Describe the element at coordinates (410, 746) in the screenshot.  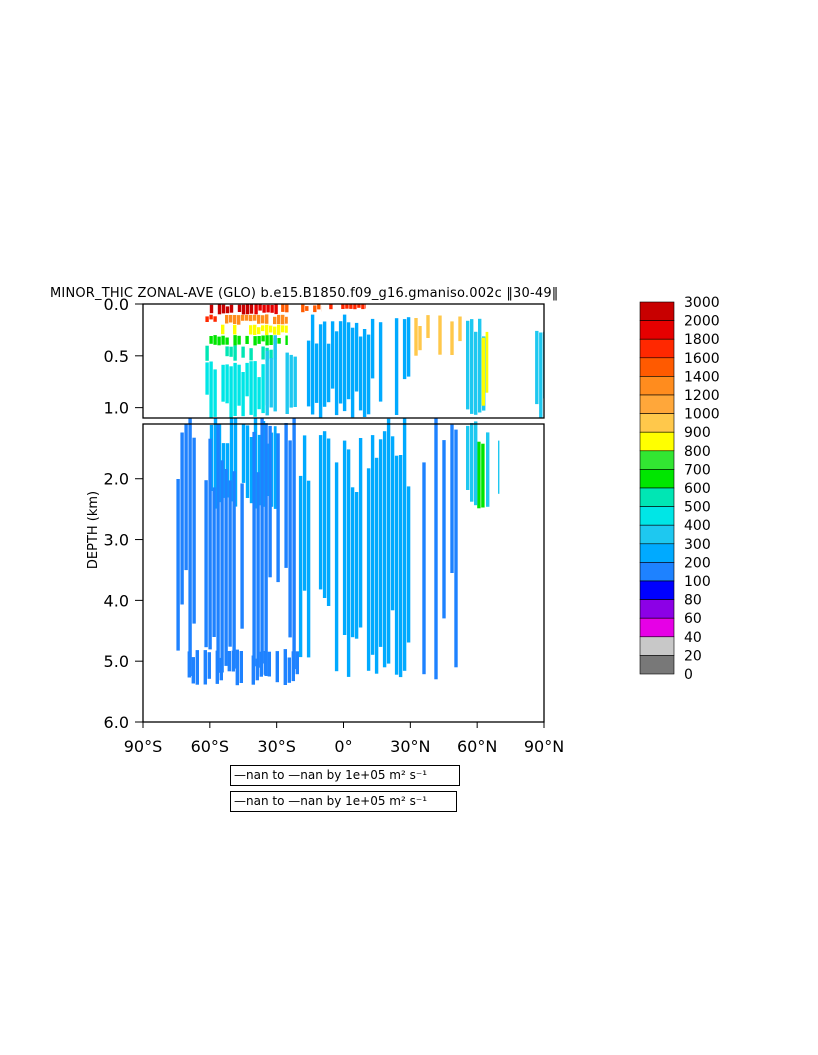
I see `x-tick-label: 30°N` at that location.